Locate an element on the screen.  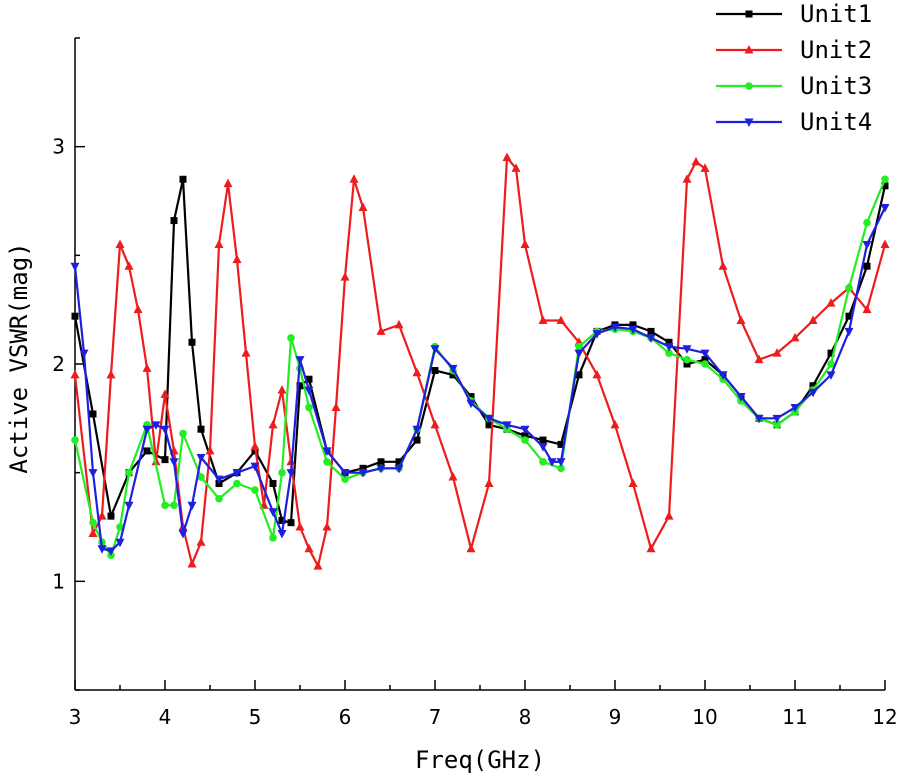
legend-label: Unit1 is located at coordinates (836, 14).